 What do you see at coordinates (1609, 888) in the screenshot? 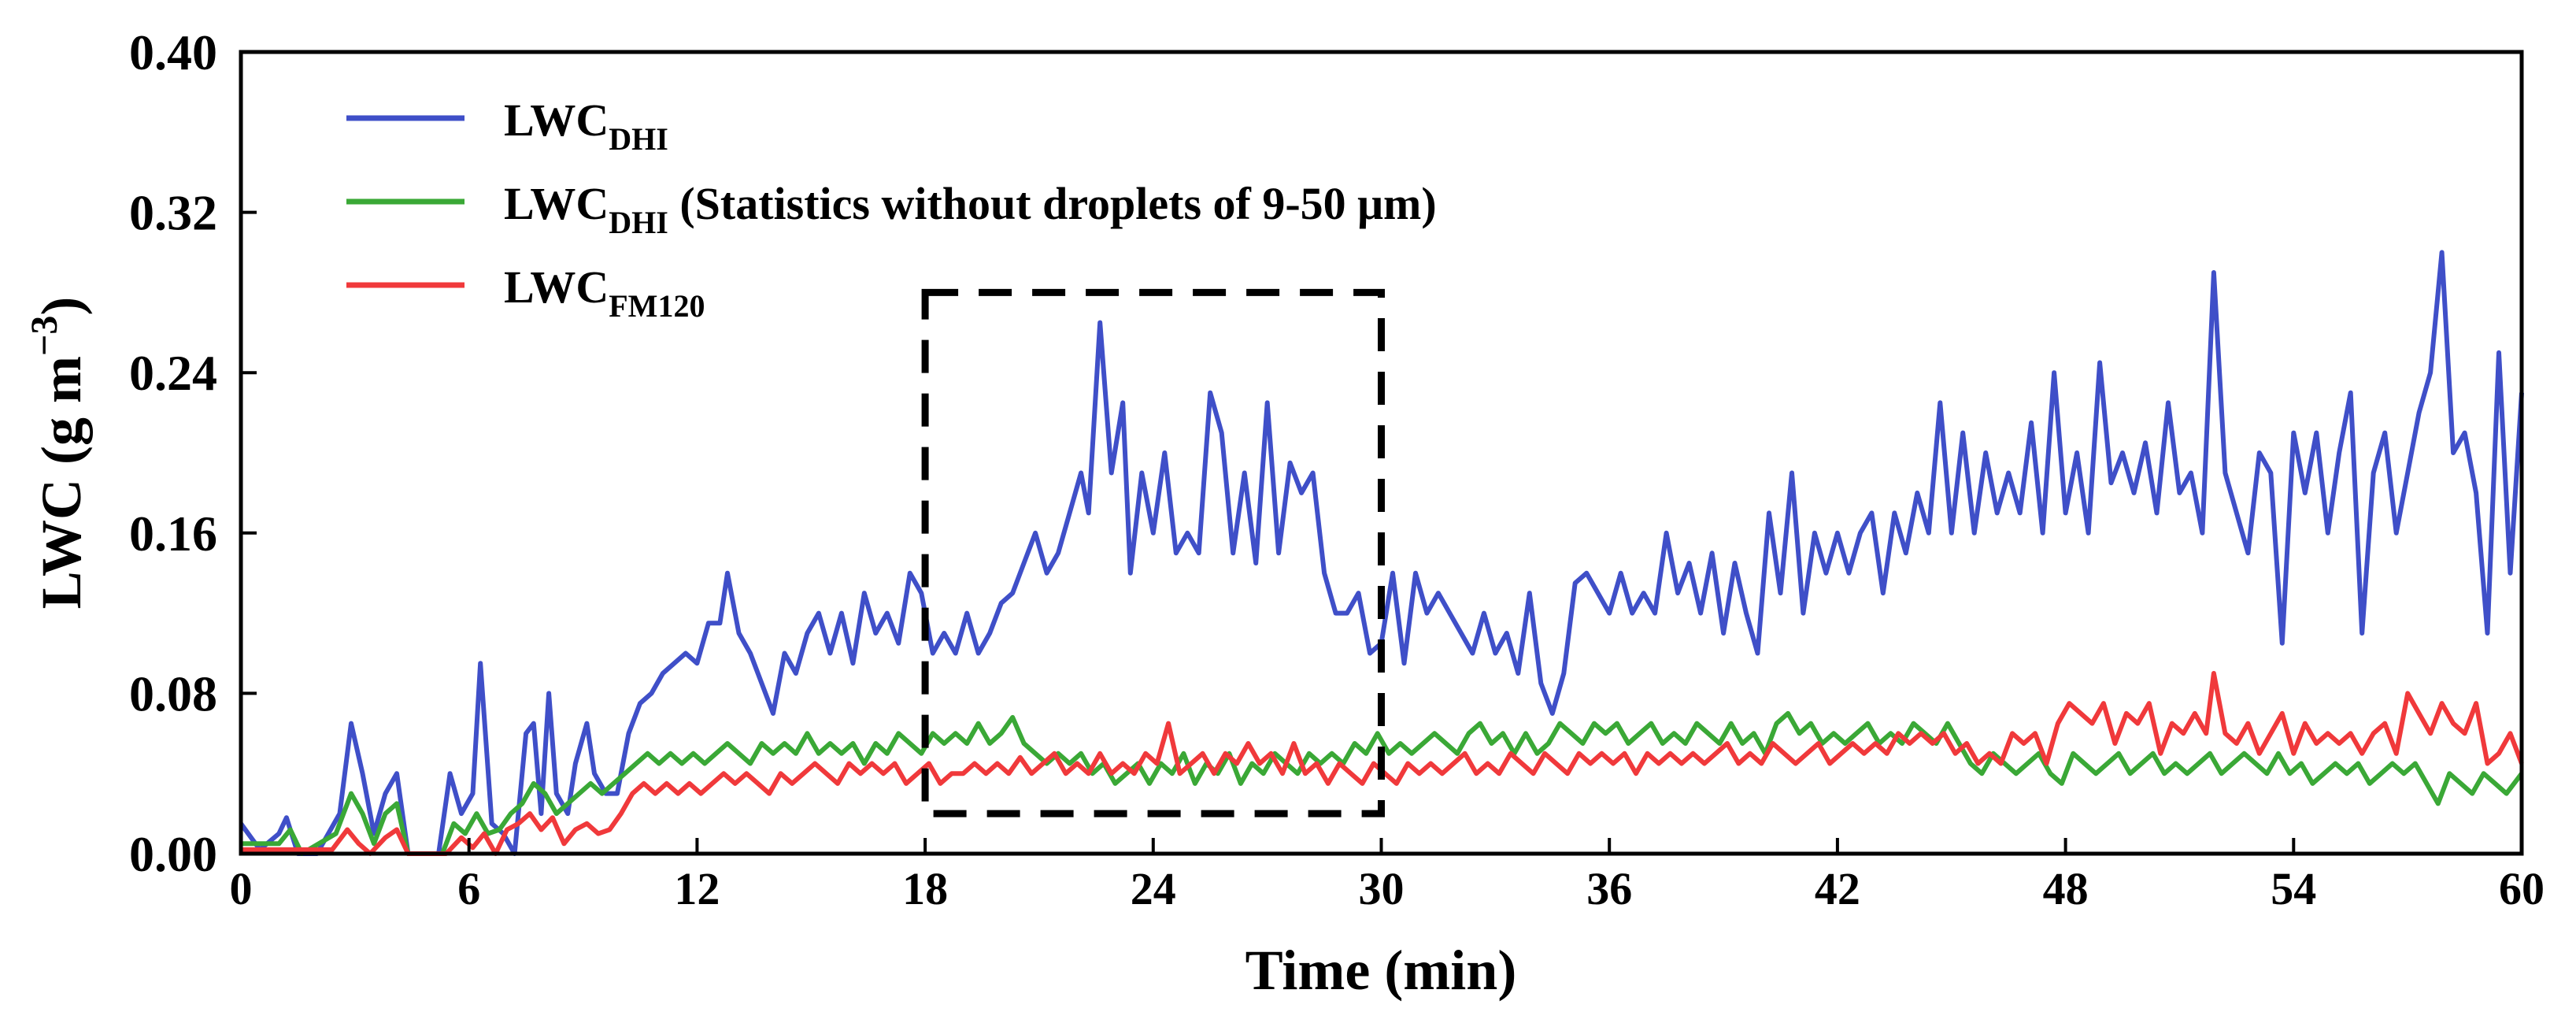
I see `x-tick-label-36: 36` at bounding box center [1609, 888].